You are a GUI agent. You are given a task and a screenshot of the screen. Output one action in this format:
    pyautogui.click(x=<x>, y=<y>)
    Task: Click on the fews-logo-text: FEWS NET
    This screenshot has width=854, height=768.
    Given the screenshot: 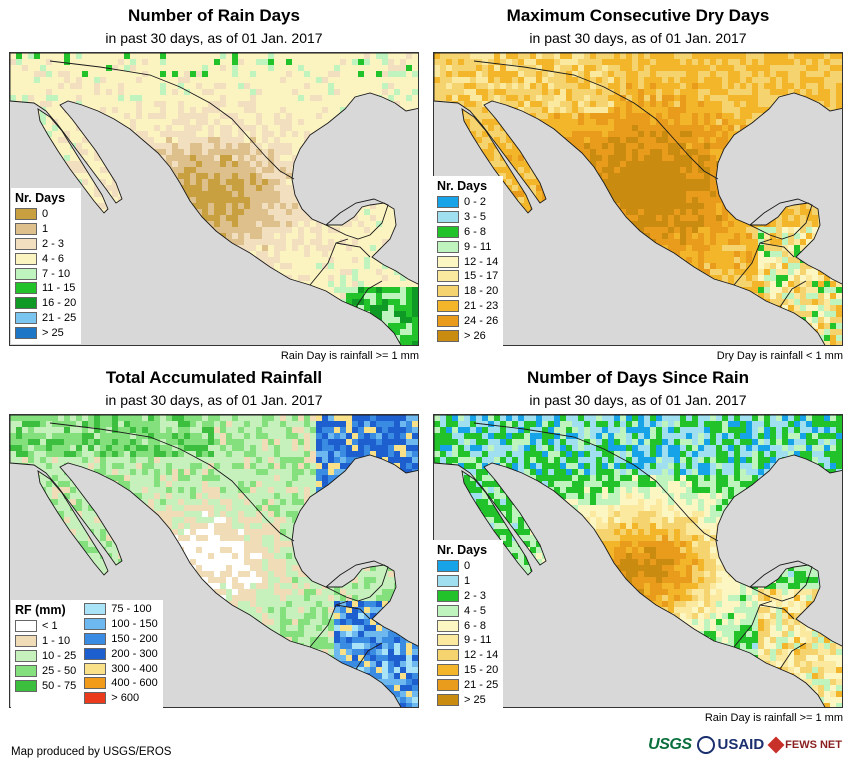 What is the action you would take?
    pyautogui.click(x=813, y=744)
    